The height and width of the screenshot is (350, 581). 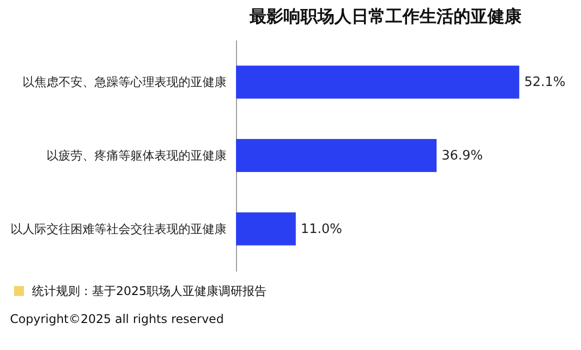 I want to click on y-tick-label: 以疲劳、疼痛等躯体表现的亚健康, so click(x=136, y=155).